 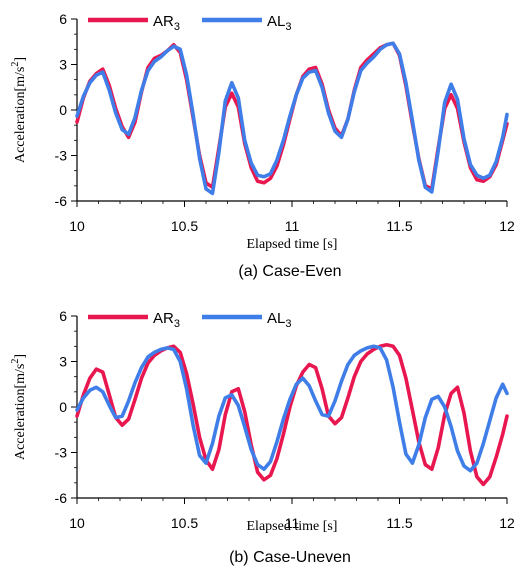 What do you see at coordinates (290, 557) in the screenshot?
I see `panel-caption: (b) Case-Uneven` at bounding box center [290, 557].